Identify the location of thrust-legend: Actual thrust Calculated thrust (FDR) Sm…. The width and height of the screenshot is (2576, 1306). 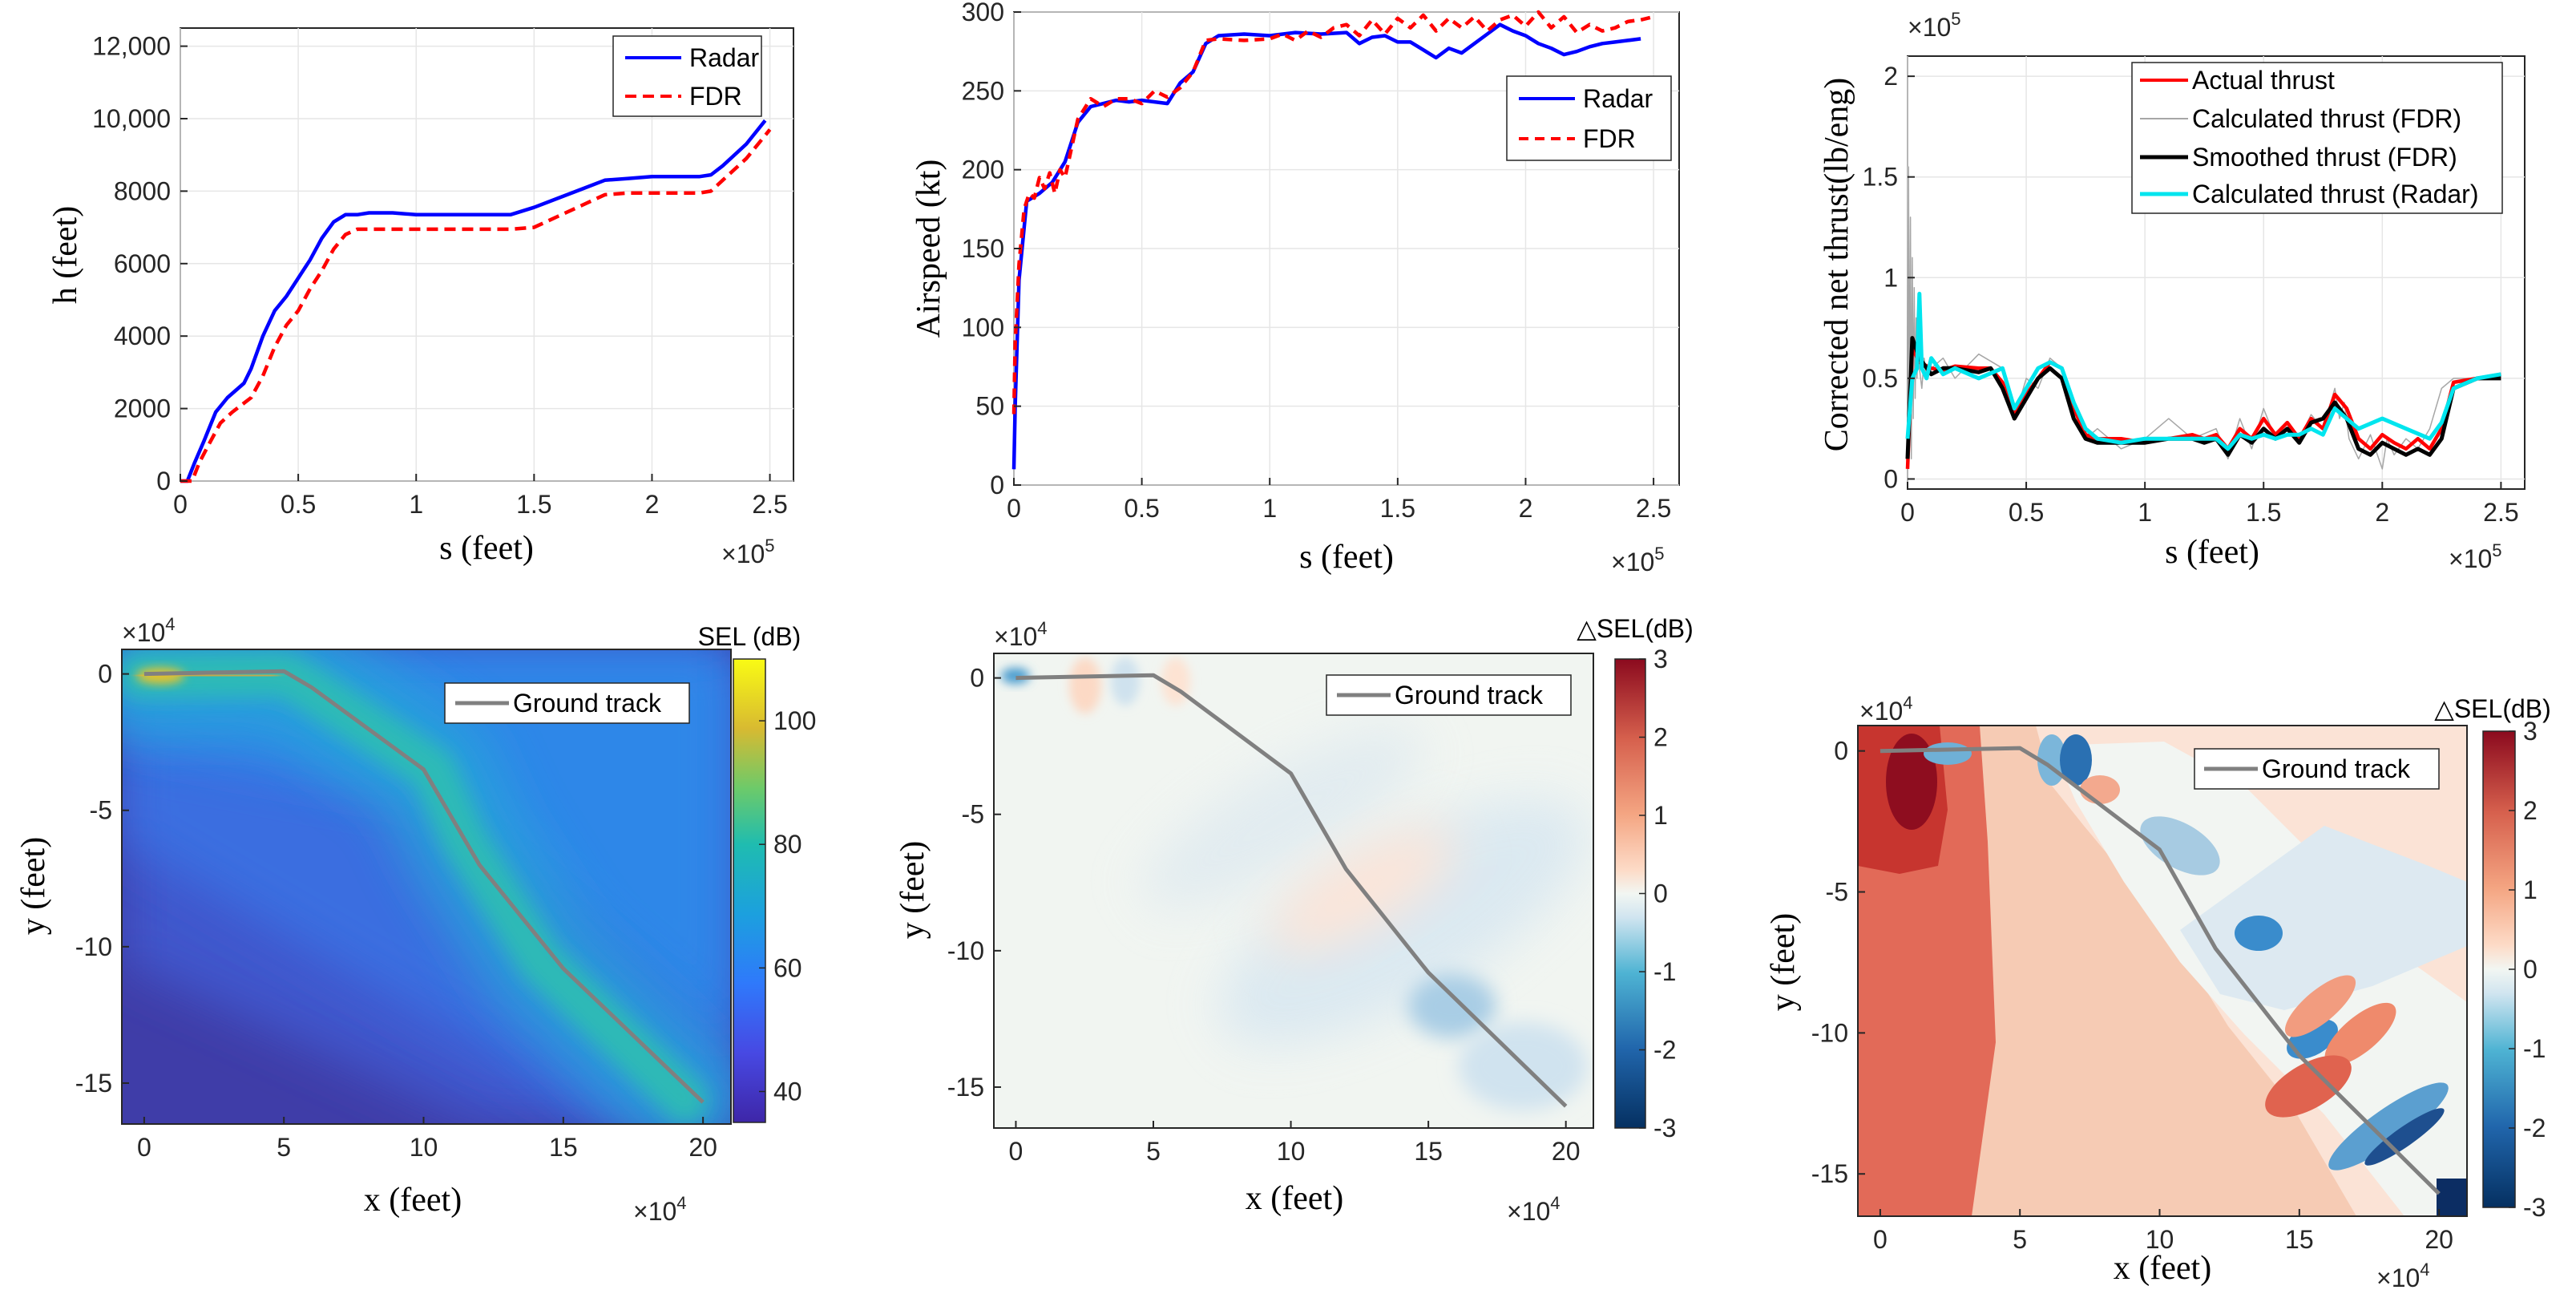
(2317, 138).